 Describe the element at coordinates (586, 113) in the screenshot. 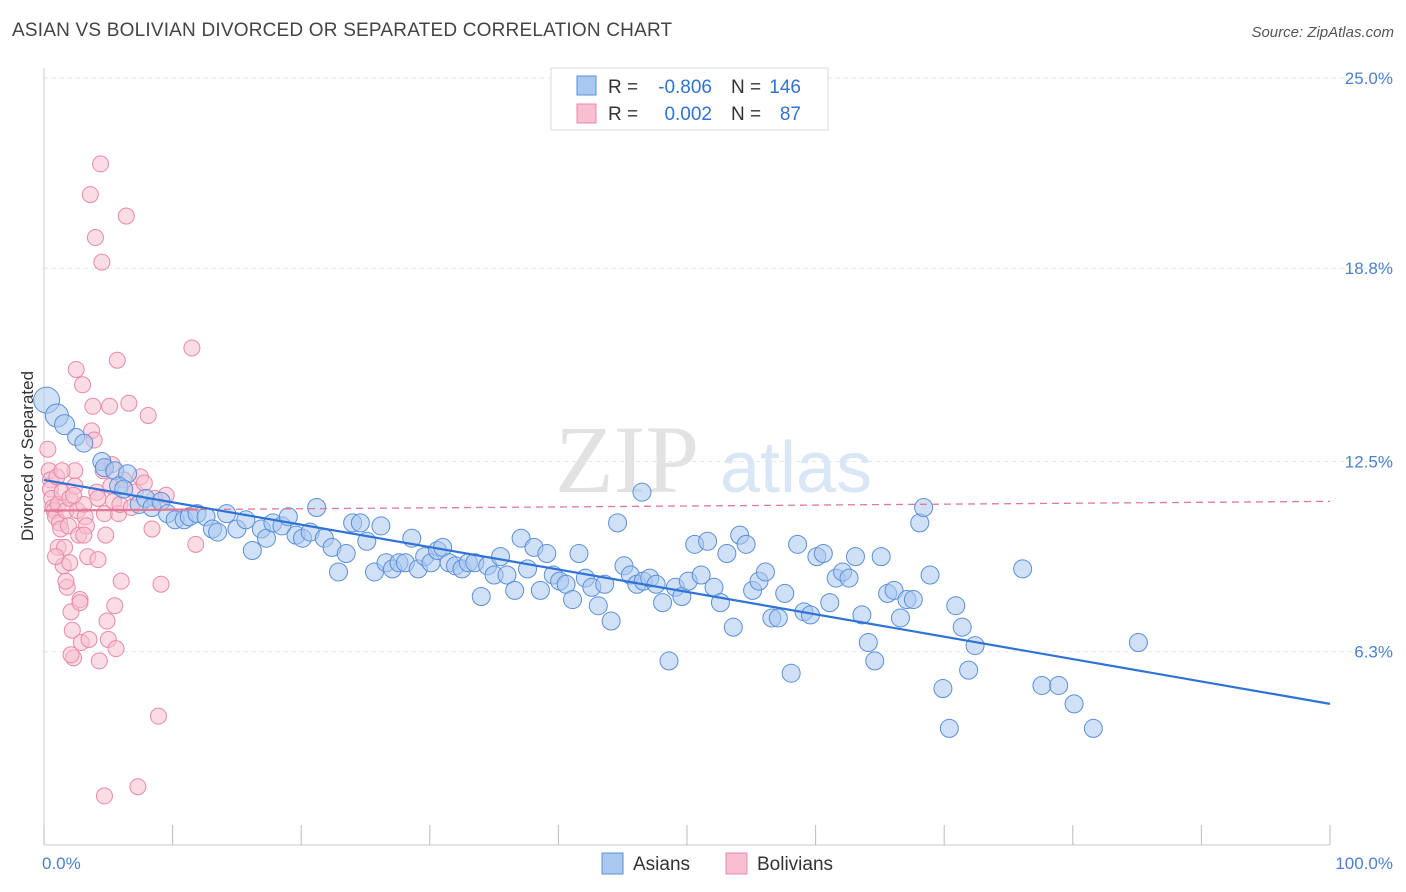

I see `legend-swatch-bolivians` at that location.